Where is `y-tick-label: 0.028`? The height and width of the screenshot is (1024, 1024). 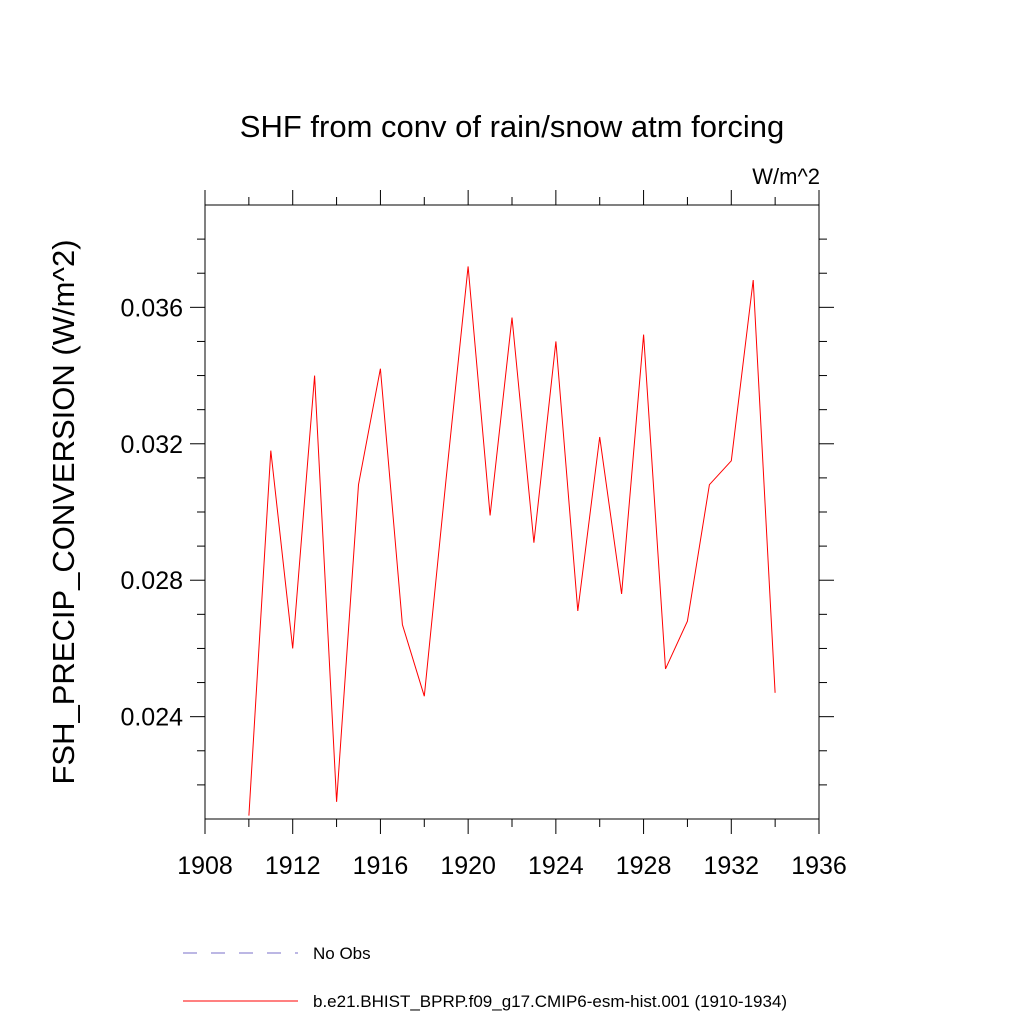 y-tick-label: 0.028 is located at coordinates (151, 581).